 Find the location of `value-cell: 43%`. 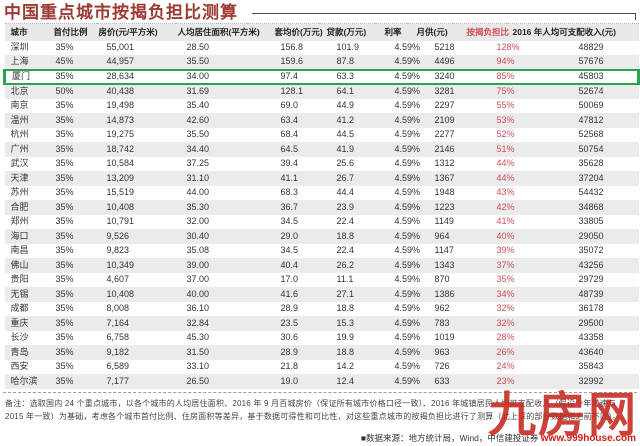

value-cell: 43% is located at coordinates (505, 192).